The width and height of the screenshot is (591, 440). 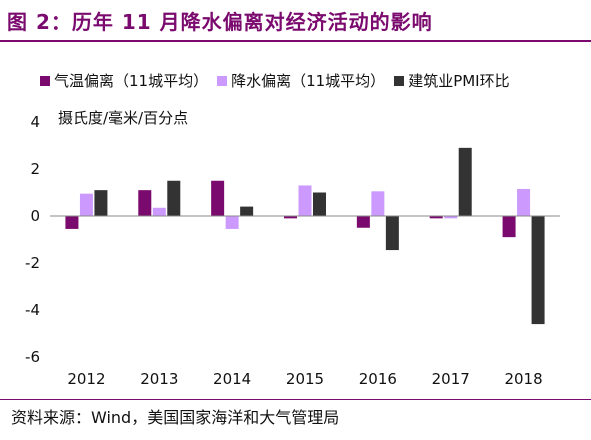 I want to click on legend-swatch-pmi, so click(x=399, y=80).